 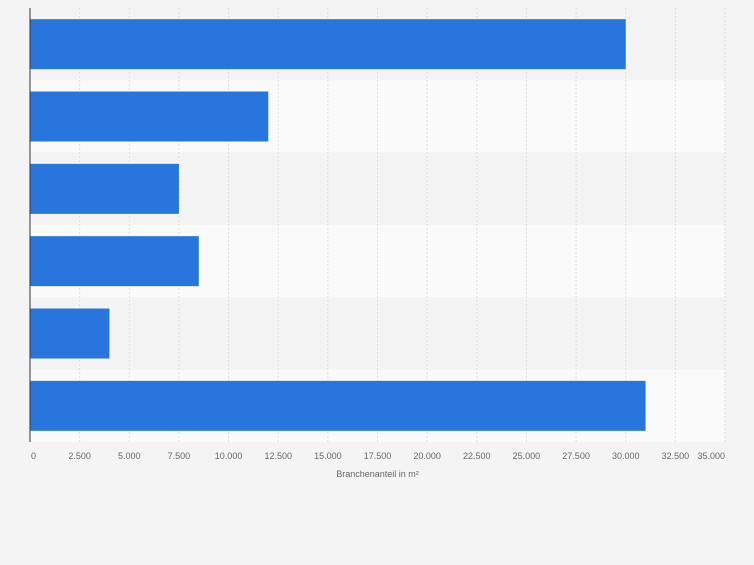 I want to click on x-tick-label: 0, so click(x=33, y=456).